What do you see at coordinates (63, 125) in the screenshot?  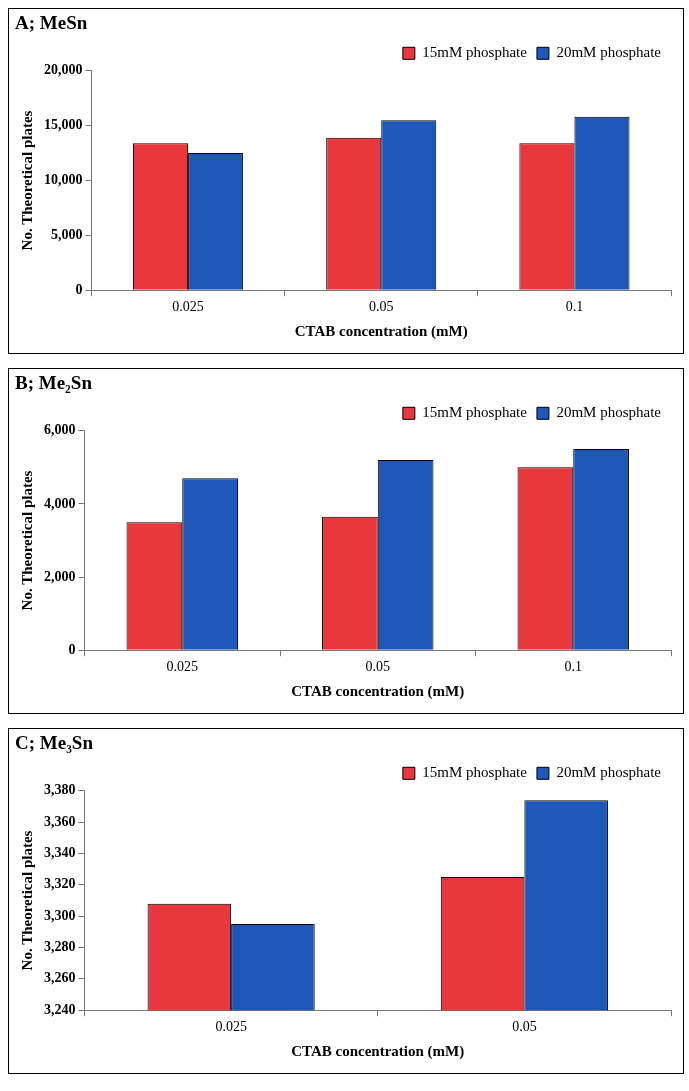 I see `y-tick-label: 15,000` at bounding box center [63, 125].